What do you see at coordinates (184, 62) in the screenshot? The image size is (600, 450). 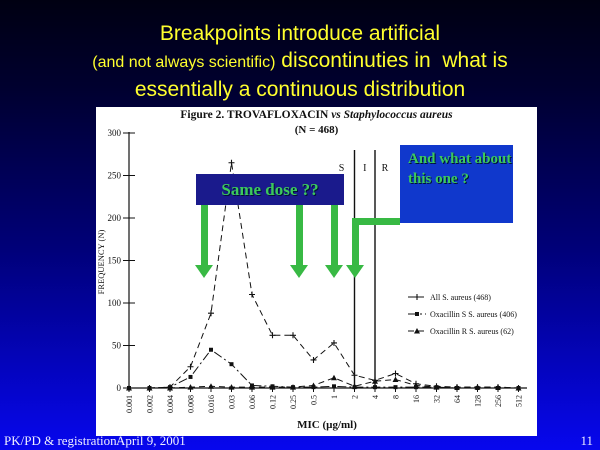 I see `title-line-2-small: (and not always scientific)` at bounding box center [184, 62].